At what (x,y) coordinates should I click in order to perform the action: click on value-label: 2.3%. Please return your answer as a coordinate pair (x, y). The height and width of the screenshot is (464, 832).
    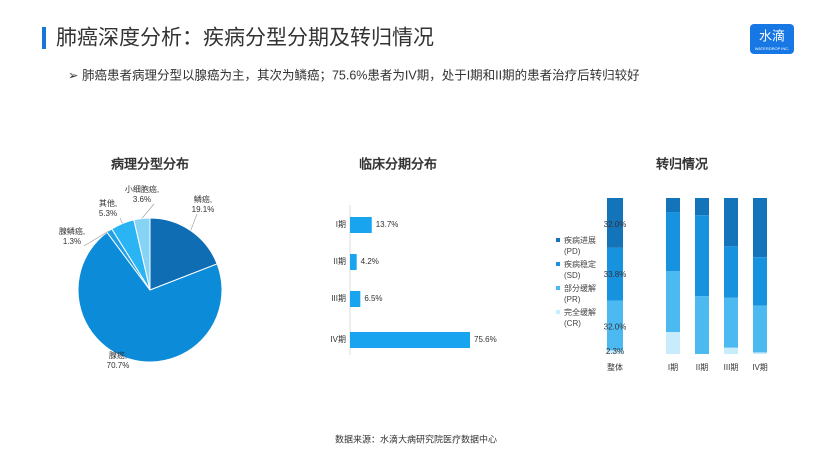
    Looking at the image, I should click on (615, 351).